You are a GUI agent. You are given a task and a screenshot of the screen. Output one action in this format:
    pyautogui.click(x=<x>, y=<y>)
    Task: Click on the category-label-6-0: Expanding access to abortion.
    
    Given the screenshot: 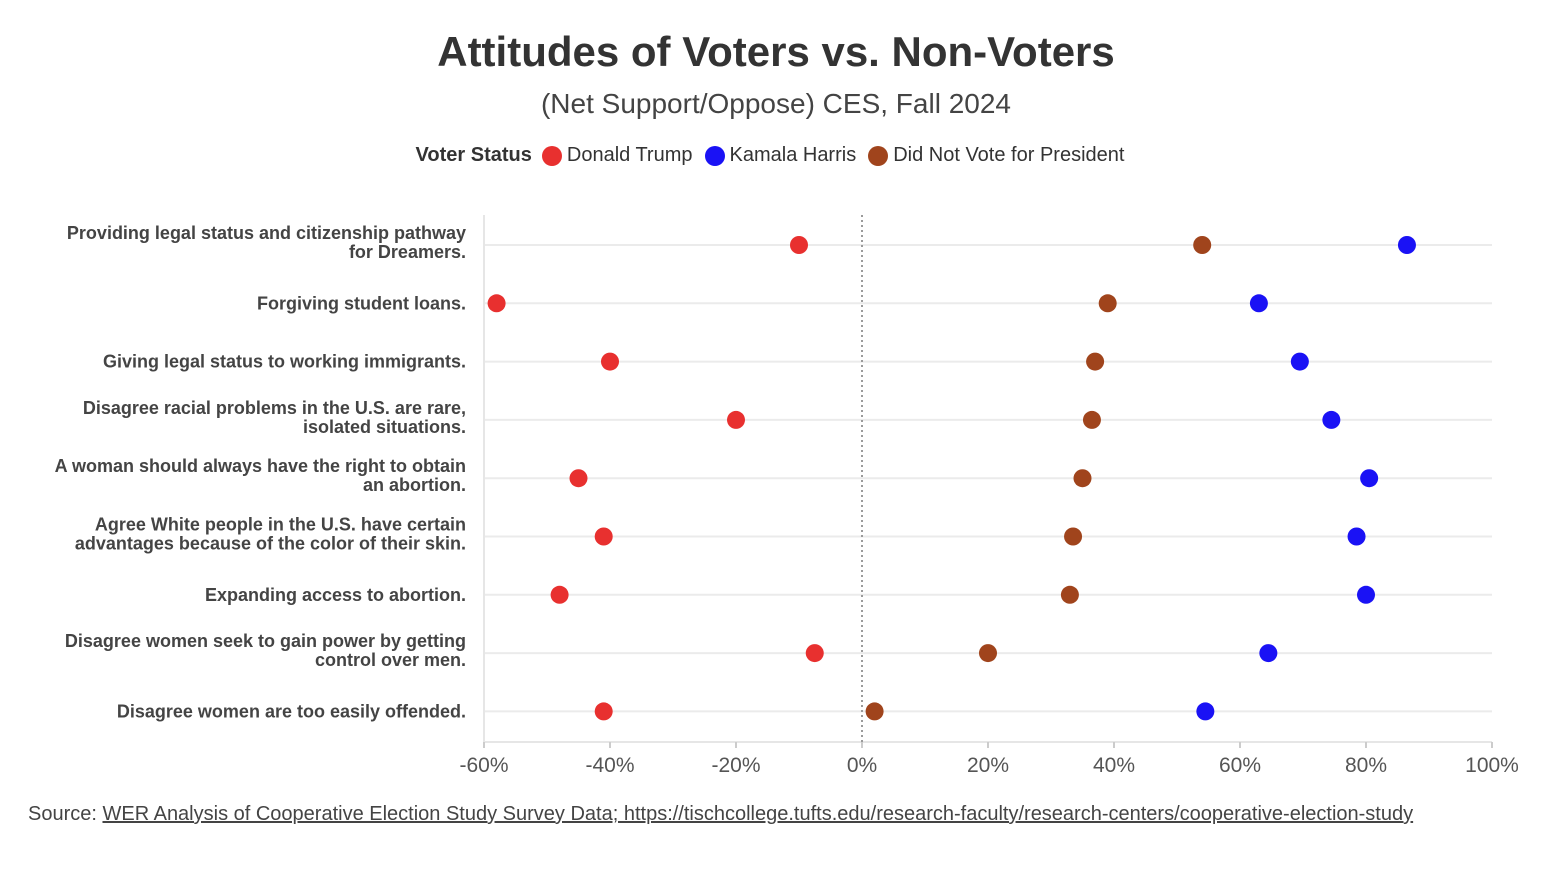 What is the action you would take?
    pyautogui.click(x=335, y=595)
    